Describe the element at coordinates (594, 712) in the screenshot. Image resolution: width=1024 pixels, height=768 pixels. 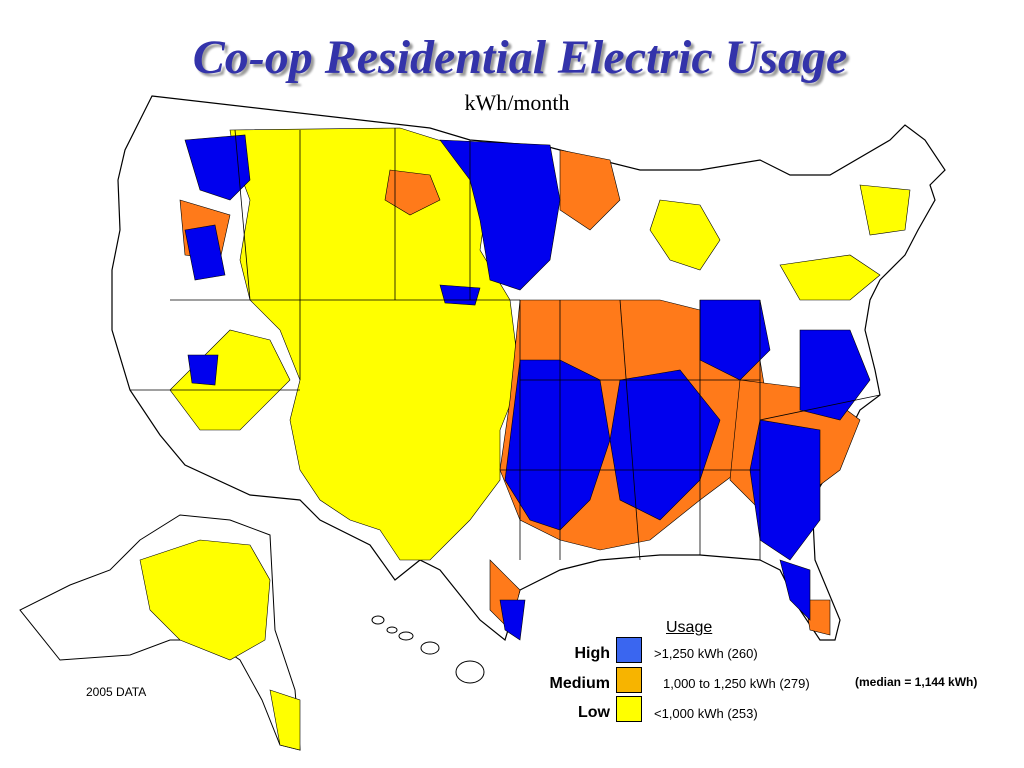
I see `legend-label-low: Low` at that location.